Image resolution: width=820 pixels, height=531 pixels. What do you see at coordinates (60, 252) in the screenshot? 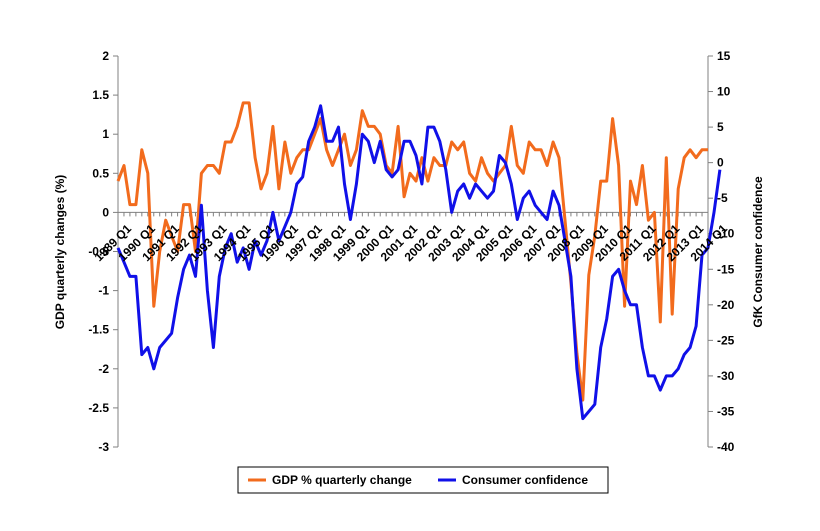
I see `y-axis-left-title: GDP quarterly changes (%)` at bounding box center [60, 252].